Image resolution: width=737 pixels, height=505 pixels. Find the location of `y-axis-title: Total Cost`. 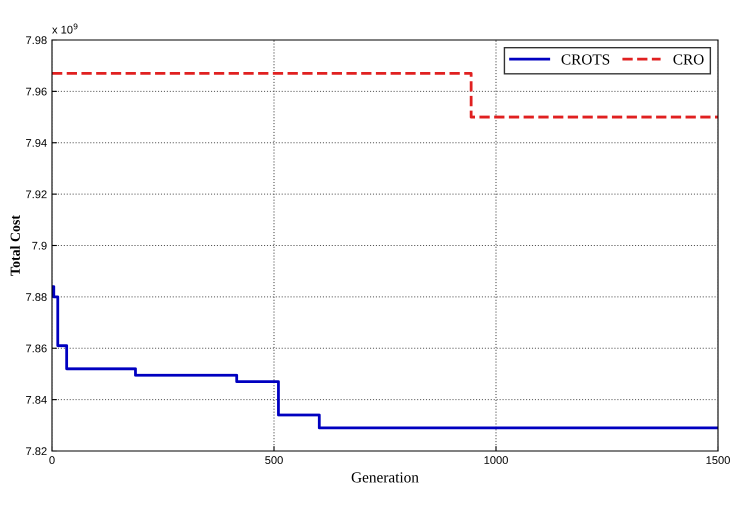

y-axis-title: Total Cost is located at coordinates (15, 245).